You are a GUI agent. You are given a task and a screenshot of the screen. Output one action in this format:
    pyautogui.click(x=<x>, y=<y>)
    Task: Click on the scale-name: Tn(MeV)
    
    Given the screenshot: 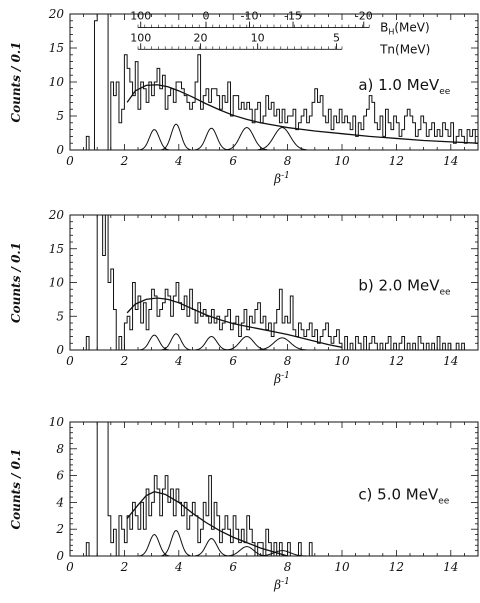 What is the action you would take?
    pyautogui.click(x=404, y=49)
    